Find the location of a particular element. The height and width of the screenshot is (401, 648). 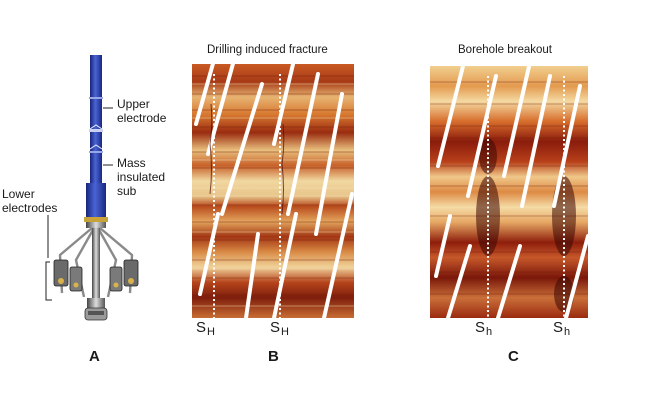

mass-insulated-sub-label: Mass insulated sub is located at coordinates (141, 177).